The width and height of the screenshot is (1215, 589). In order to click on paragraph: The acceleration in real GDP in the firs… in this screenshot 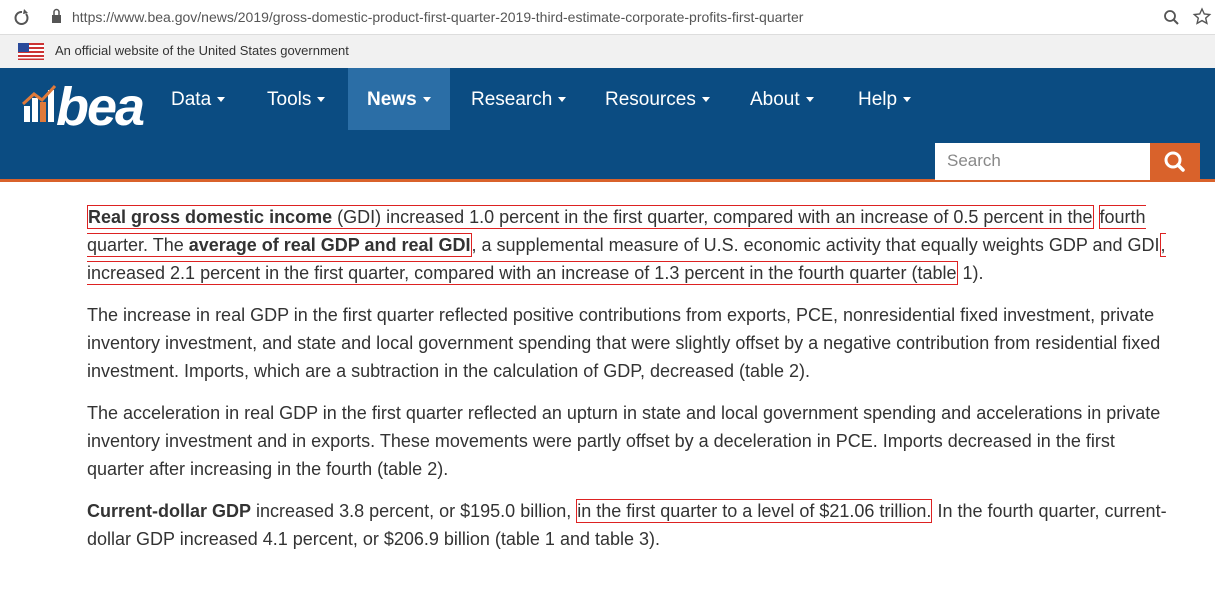, I will do `click(631, 441)`.